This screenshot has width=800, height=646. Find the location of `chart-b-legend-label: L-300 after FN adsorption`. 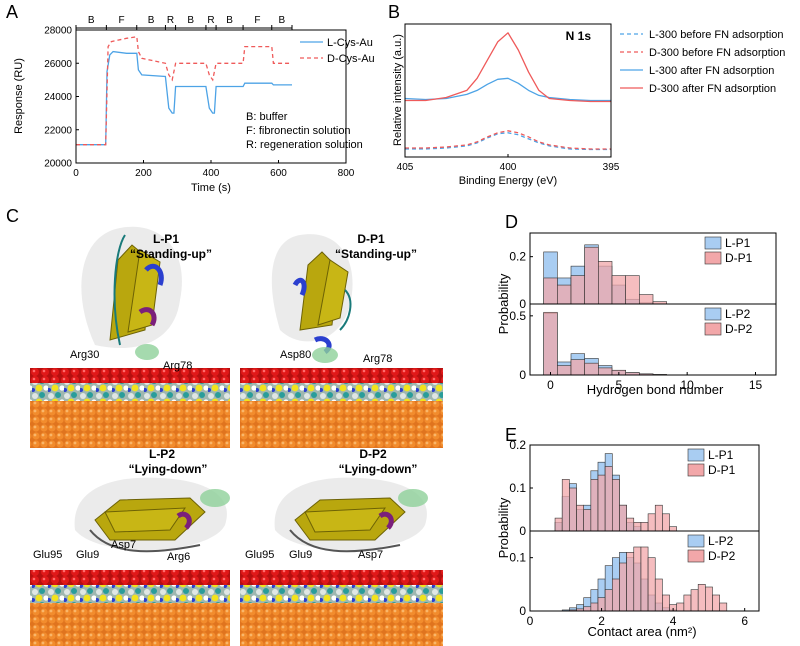

chart-b-legend-label: L-300 after FN adsorption is located at coordinates (711, 71).